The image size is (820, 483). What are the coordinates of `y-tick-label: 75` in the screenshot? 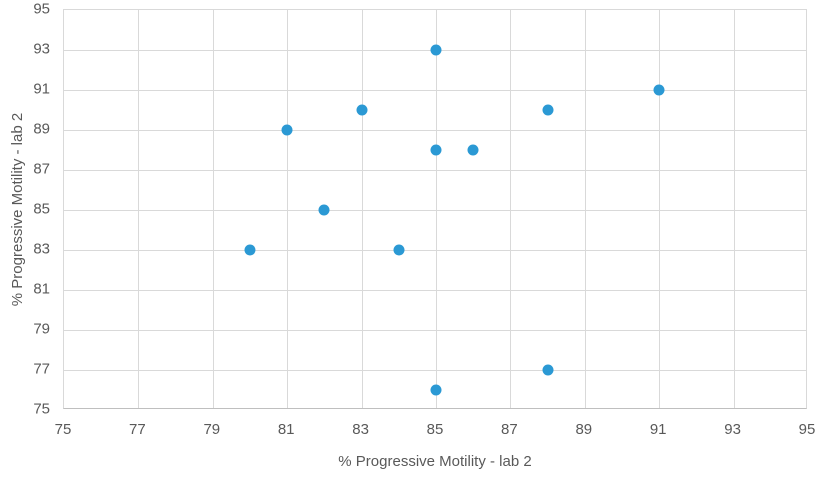 It's located at (41, 409).